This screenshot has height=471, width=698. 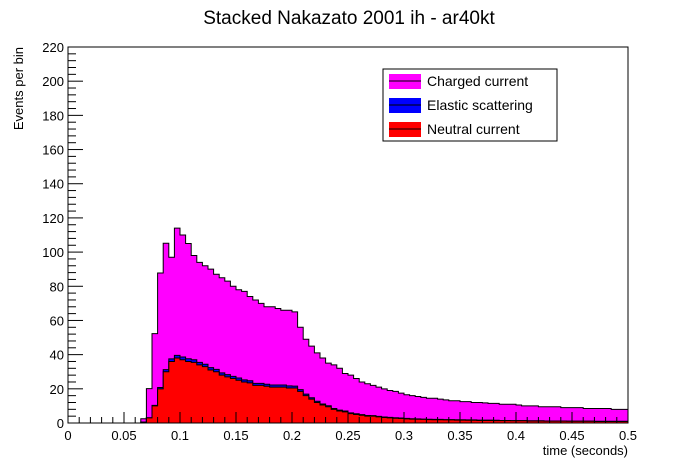 I want to click on y-tick-label: 180, so click(x=53, y=115).